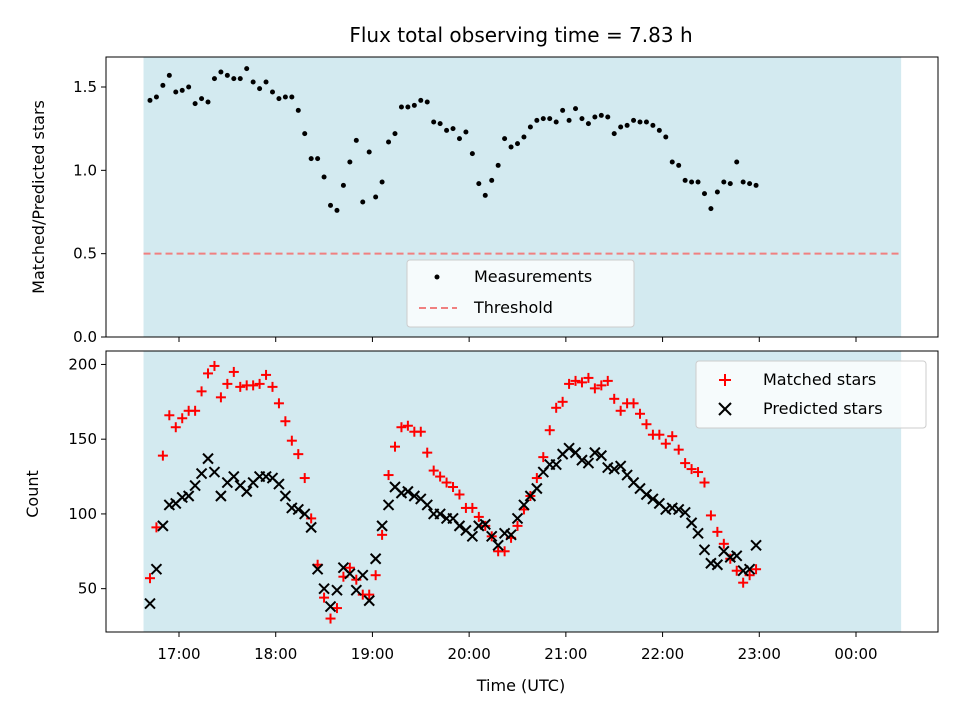 This screenshot has height=720, width=960. What do you see at coordinates (513, 307) in the screenshot?
I see `legend-threshold-label: Threshold` at bounding box center [513, 307].